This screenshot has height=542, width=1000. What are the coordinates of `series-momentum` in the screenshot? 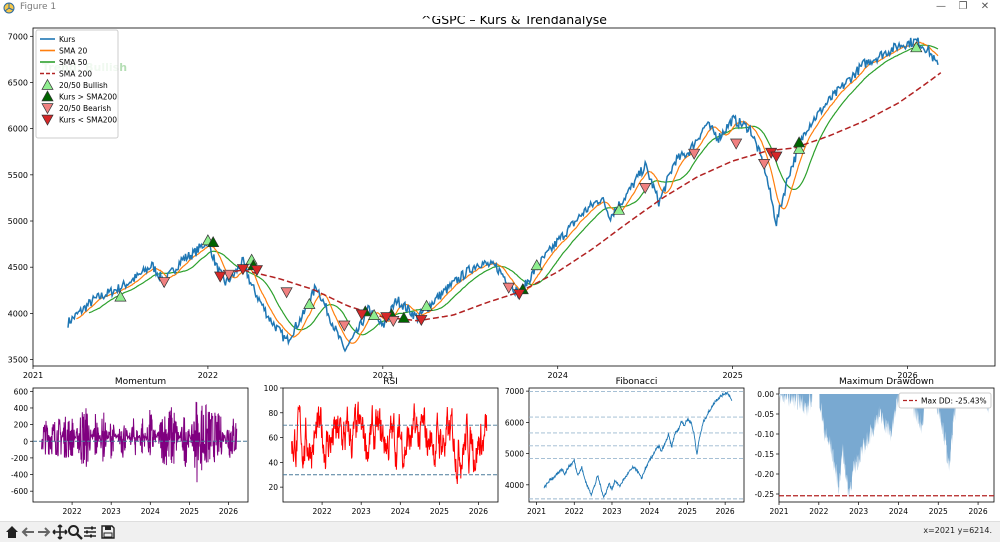 It's located at (139, 442).